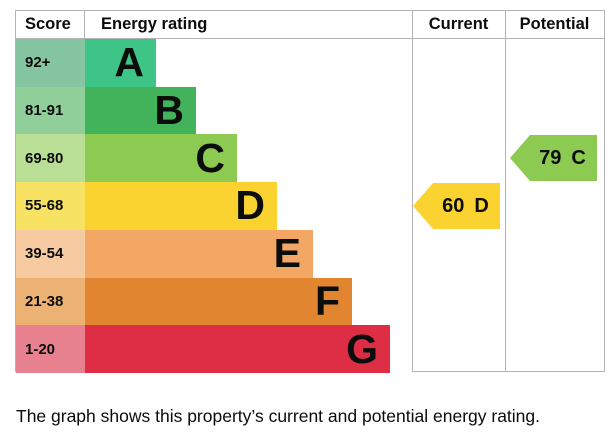 This screenshot has width=610, height=445. I want to click on band-bar: A, so click(120, 63).